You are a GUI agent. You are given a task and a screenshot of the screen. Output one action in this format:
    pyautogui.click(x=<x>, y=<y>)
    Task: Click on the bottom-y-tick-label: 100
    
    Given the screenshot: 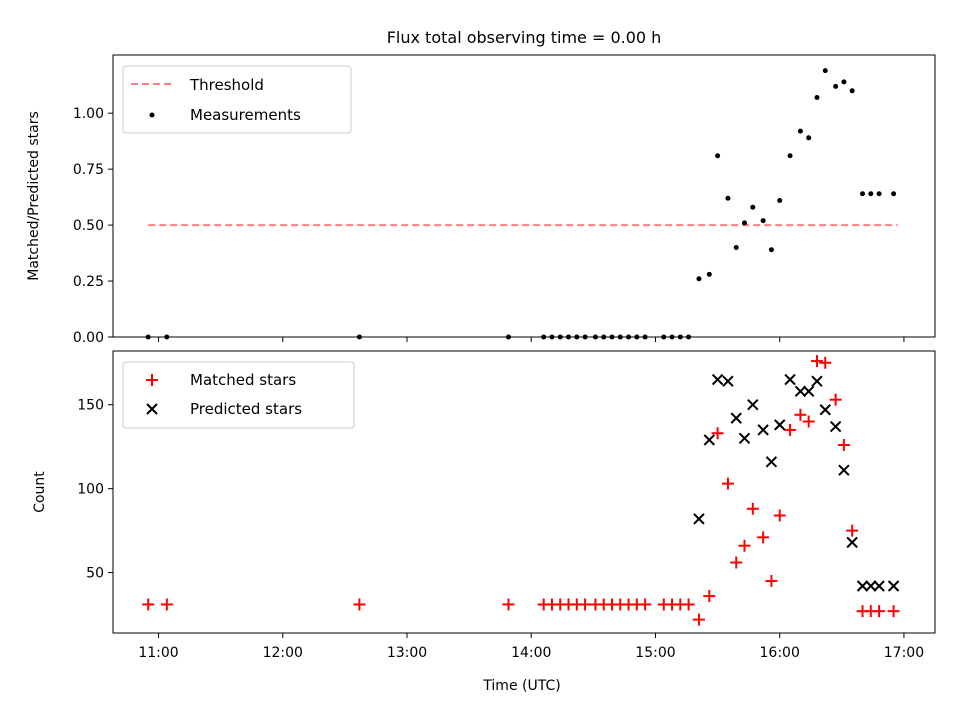 What is the action you would take?
    pyautogui.click(x=90, y=490)
    